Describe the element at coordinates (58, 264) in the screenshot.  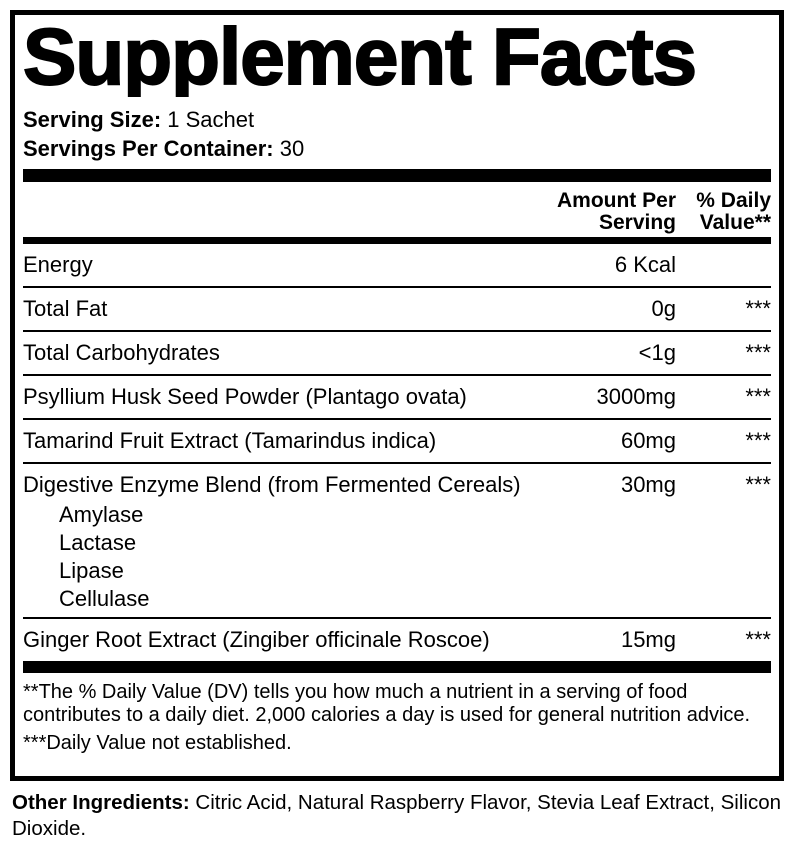
I see `nutrient-name: Energy` at that location.